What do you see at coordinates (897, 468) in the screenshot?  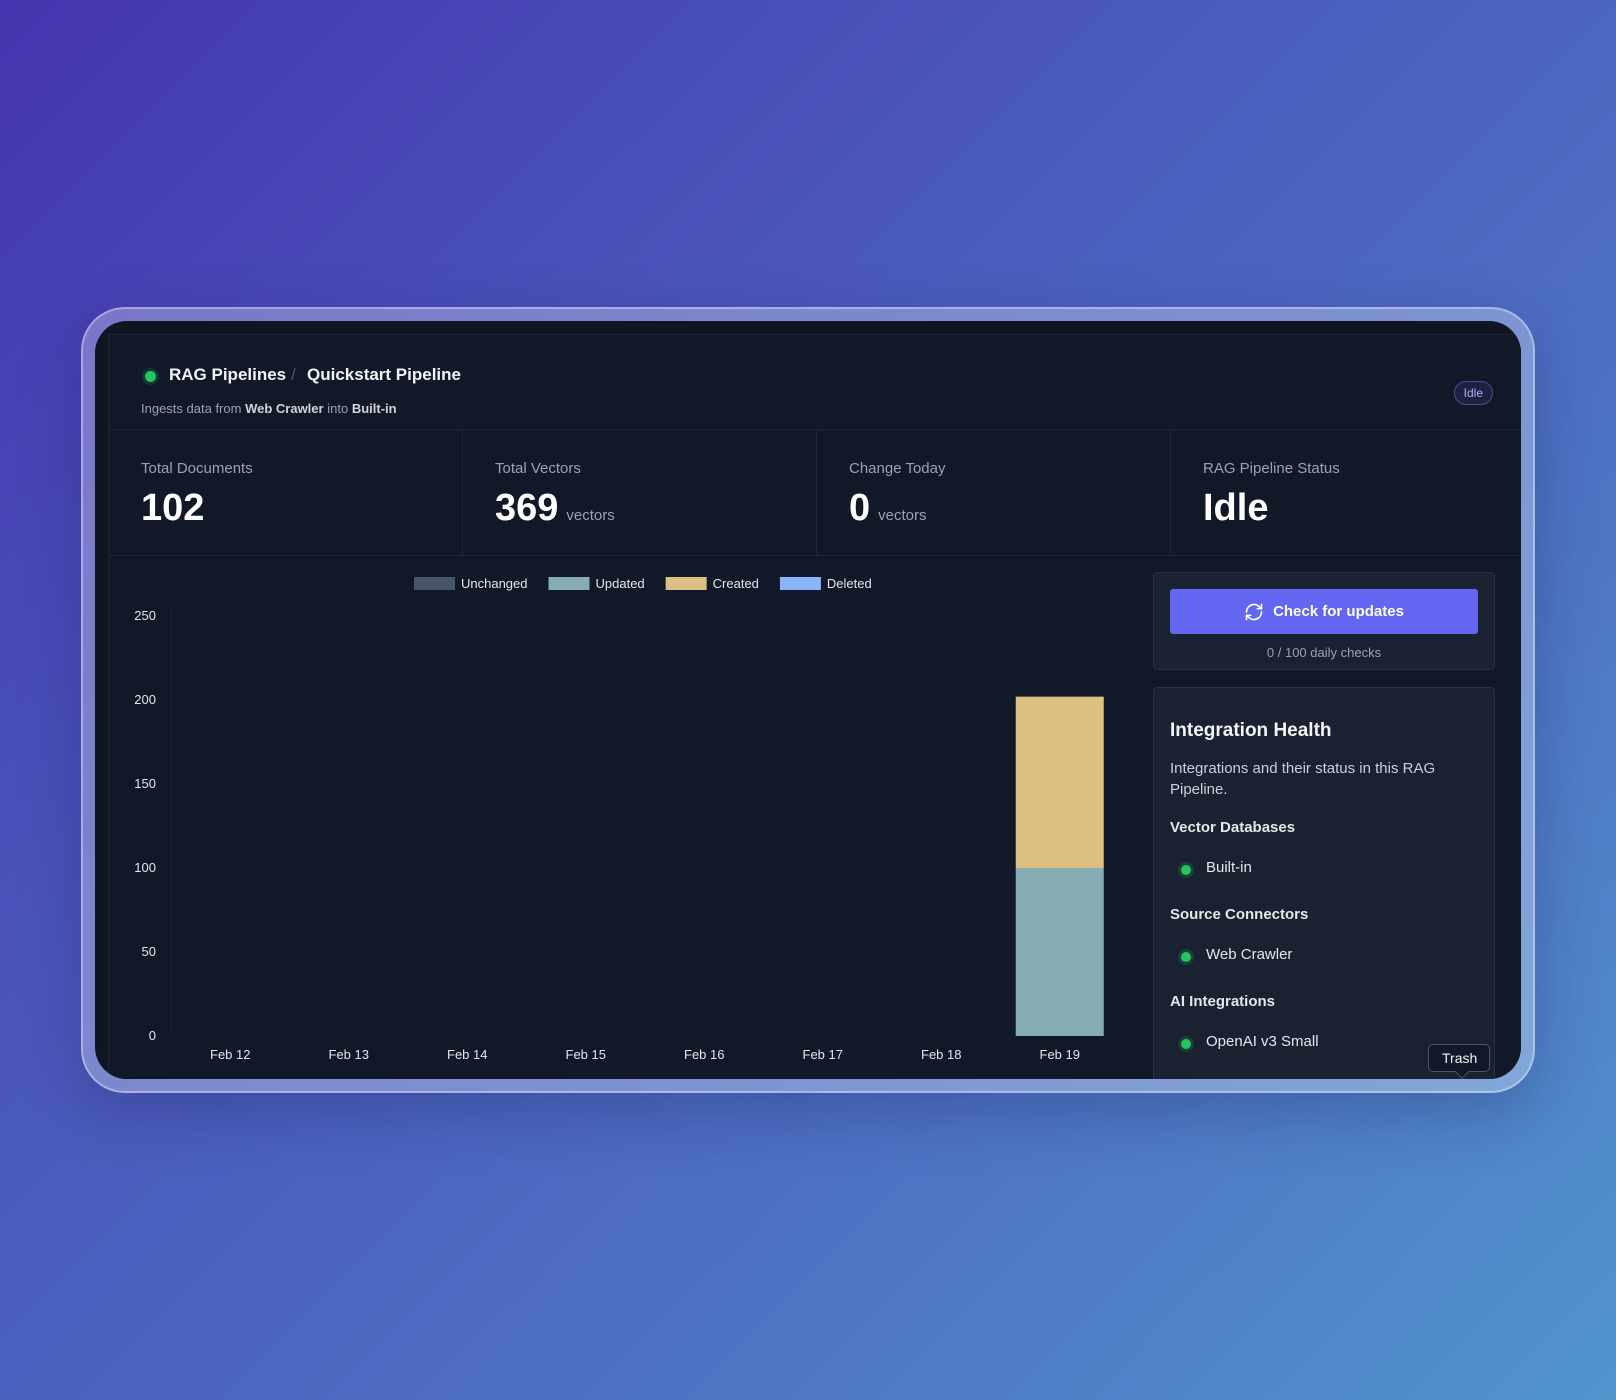 I see `stat-label: Change Today` at bounding box center [897, 468].